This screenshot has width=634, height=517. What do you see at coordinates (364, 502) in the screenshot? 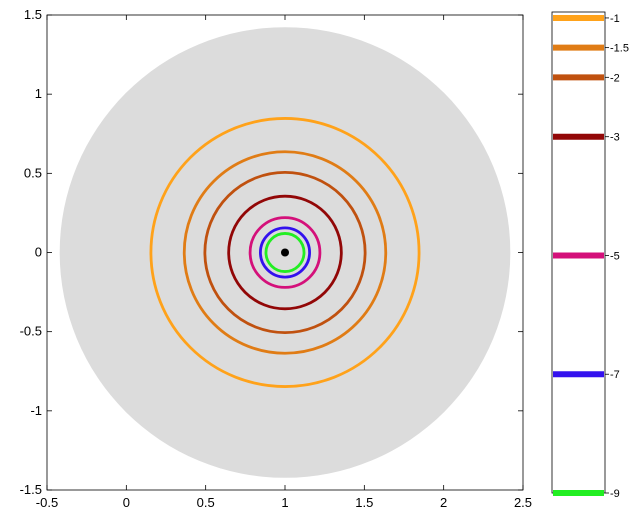
I see `x-tick-label: 1.5` at bounding box center [364, 502].